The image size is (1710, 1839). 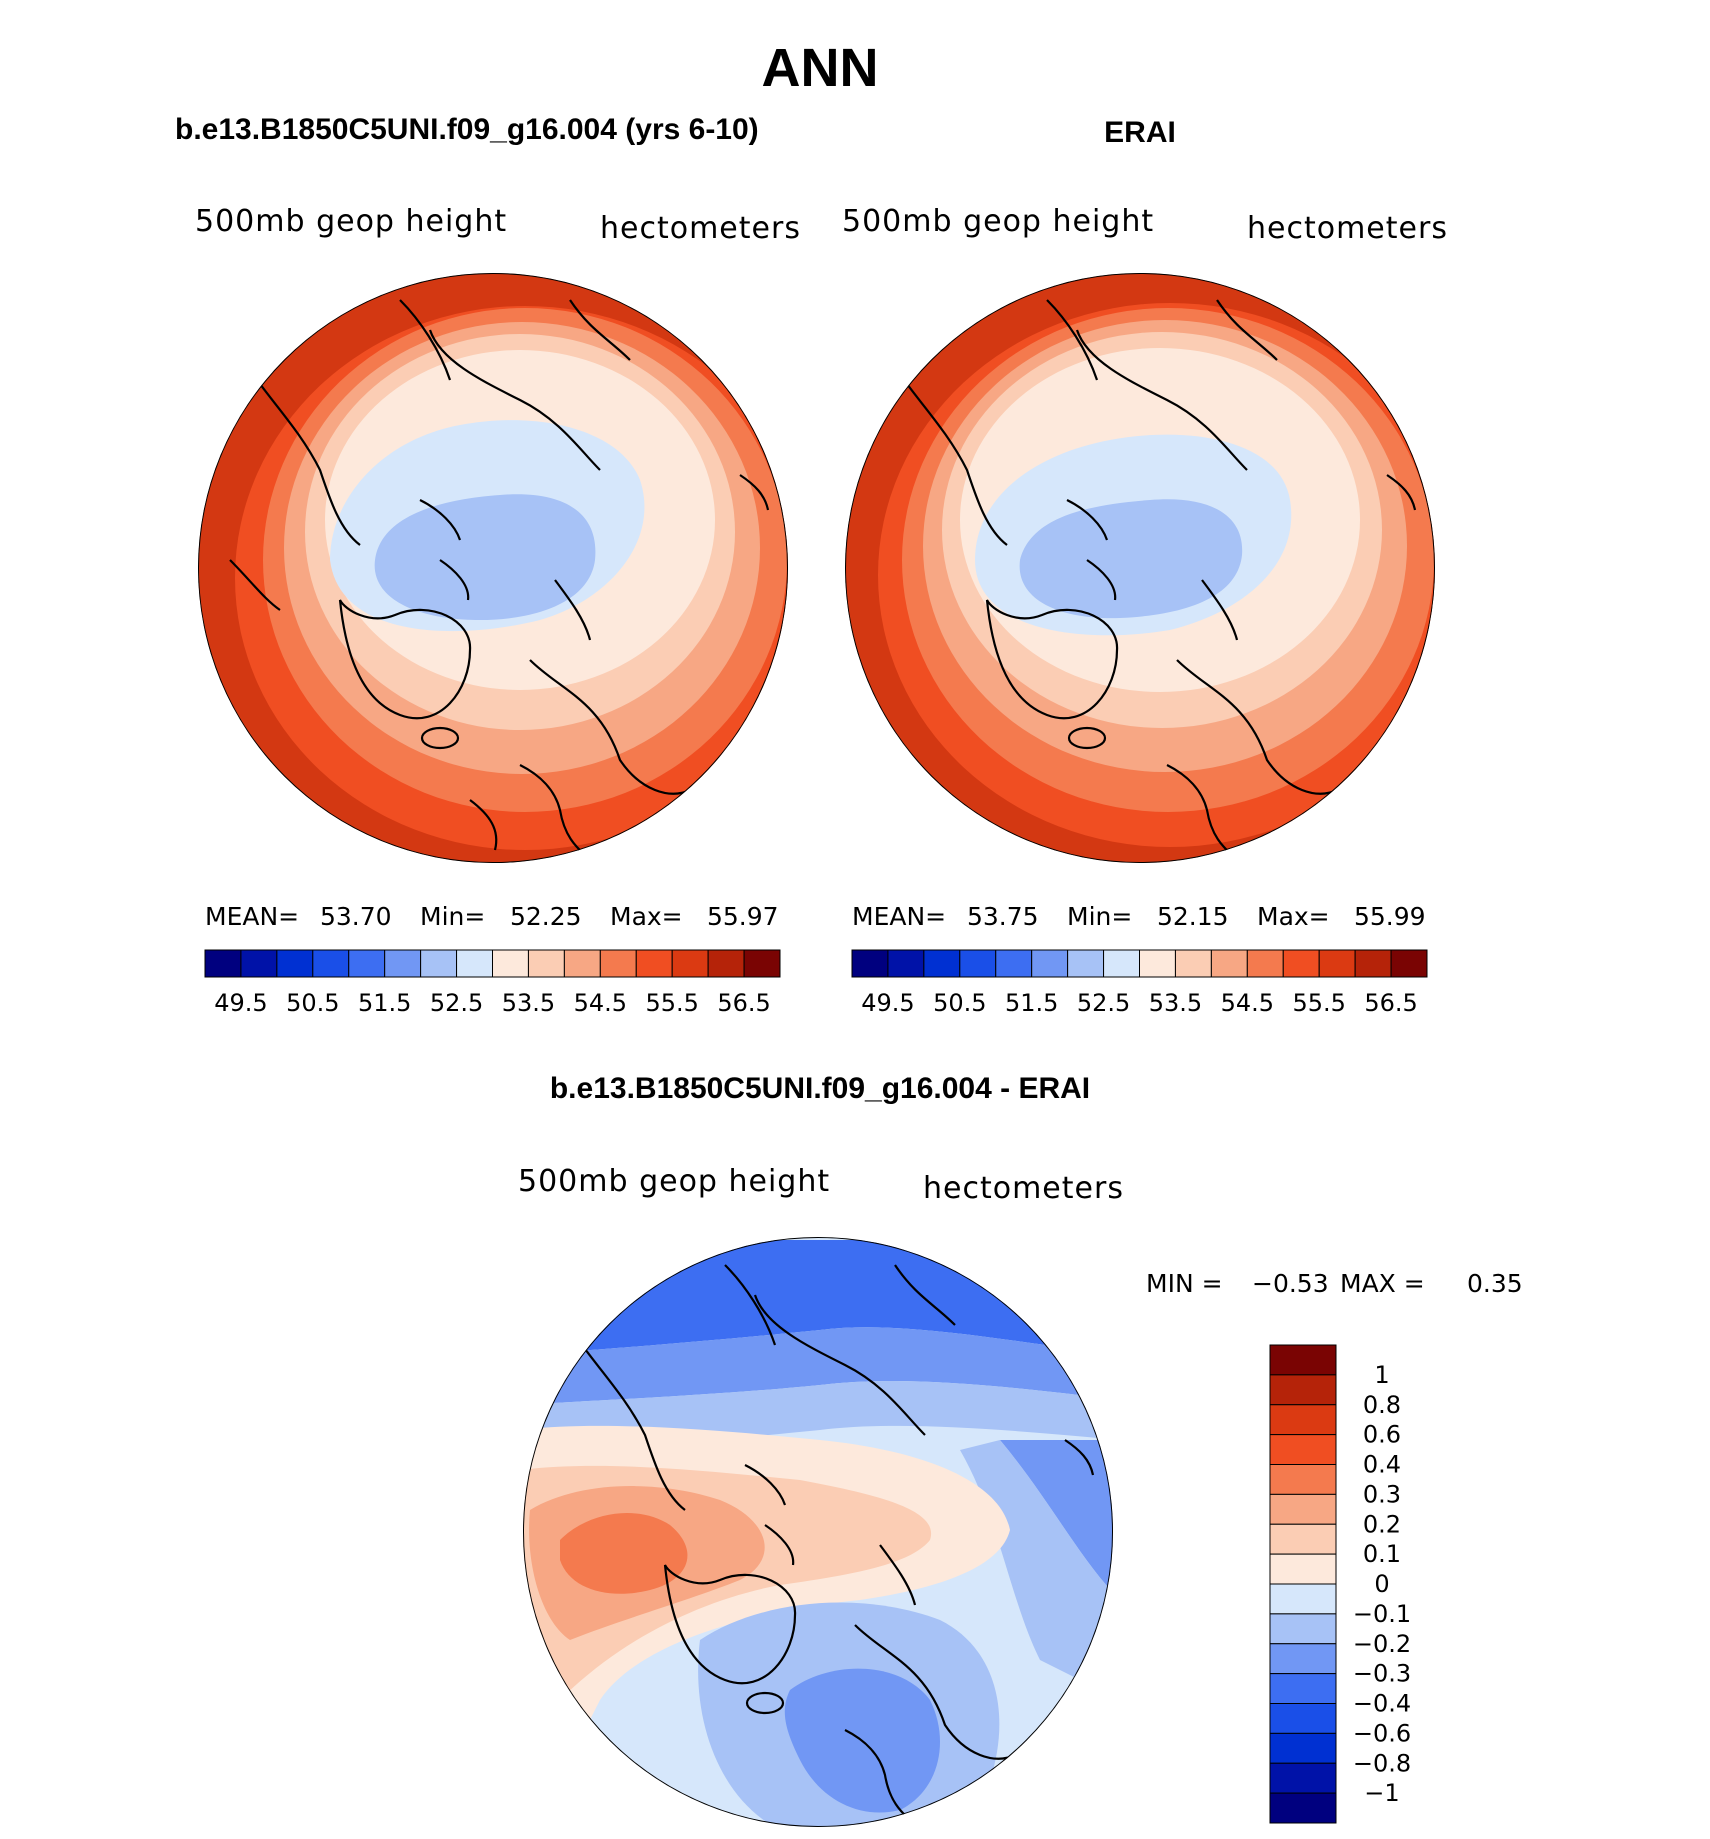 I want to click on colorbar-tick-label: −0.1, so click(x=1382, y=1614).